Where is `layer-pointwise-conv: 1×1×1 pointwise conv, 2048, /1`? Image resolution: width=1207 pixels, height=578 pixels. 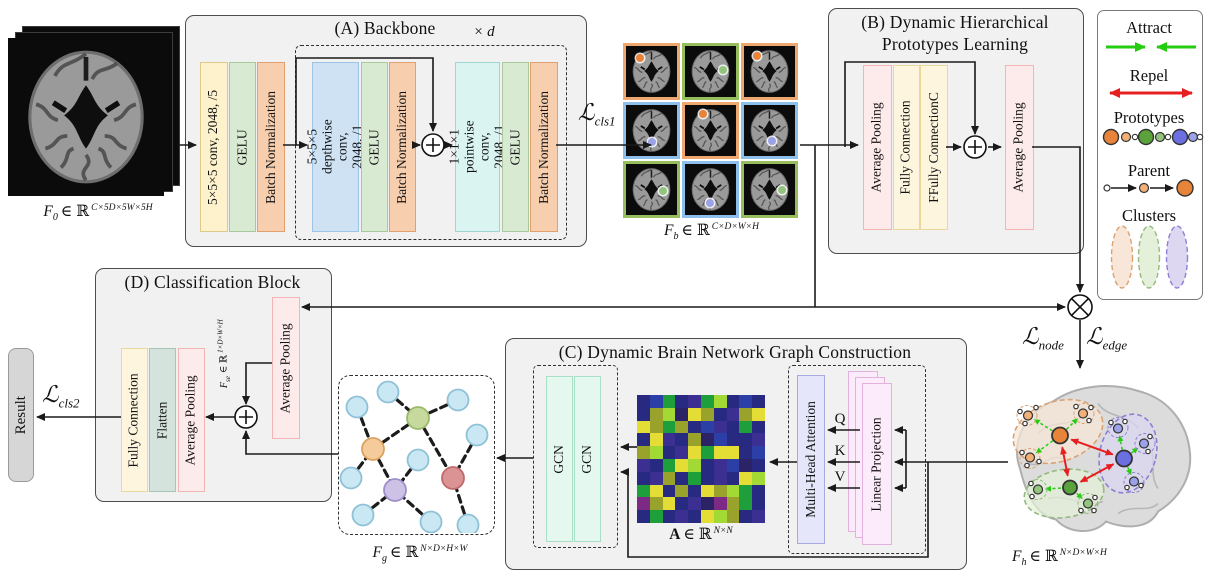
layer-pointwise-conv: 1×1×1 pointwise conv, 2048, /1 is located at coordinates (476, 147).